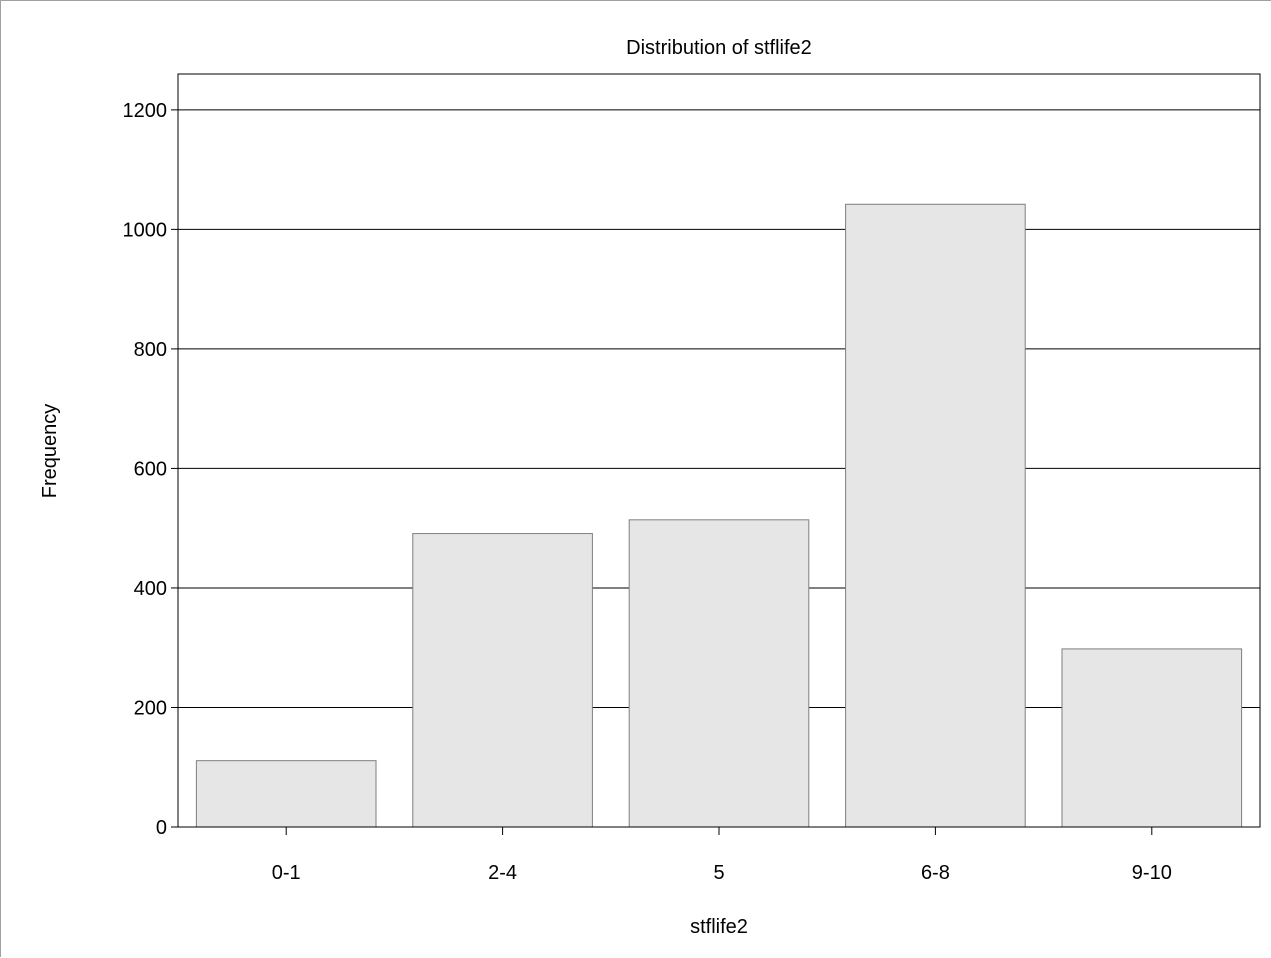  What do you see at coordinates (719, 48) in the screenshot?
I see `chart-title: Distribution of stflife2` at bounding box center [719, 48].